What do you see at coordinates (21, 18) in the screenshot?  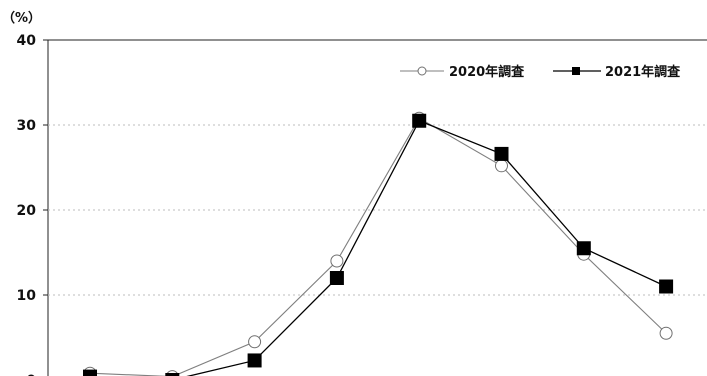 I see `y-axis-unit-label: （%）` at bounding box center [21, 18].